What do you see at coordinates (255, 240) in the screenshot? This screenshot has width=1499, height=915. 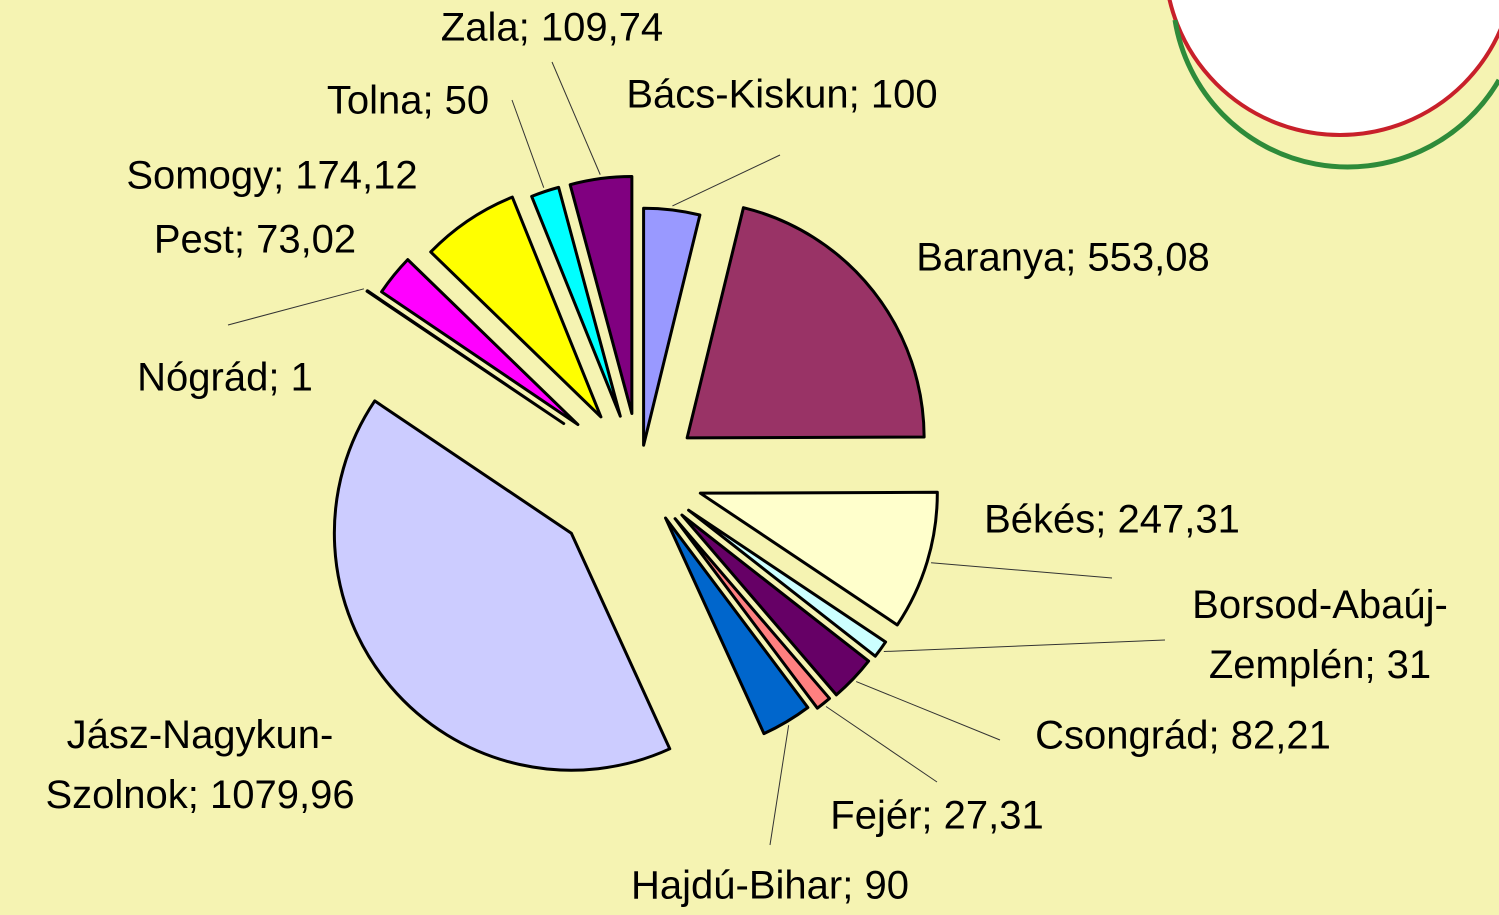 I see `slice-label: Pest; 73,02` at bounding box center [255, 240].